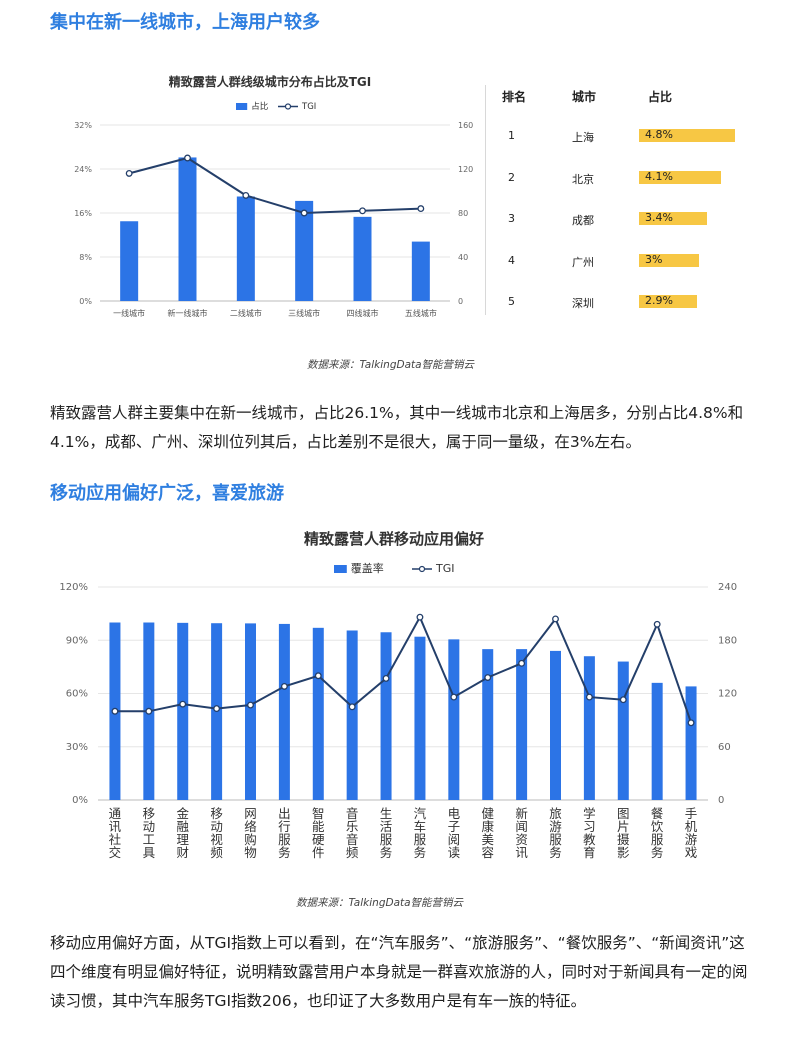 Image resolution: width=788 pixels, height=1050 pixels. I want to click on ranking-rank: 2, so click(511, 177).